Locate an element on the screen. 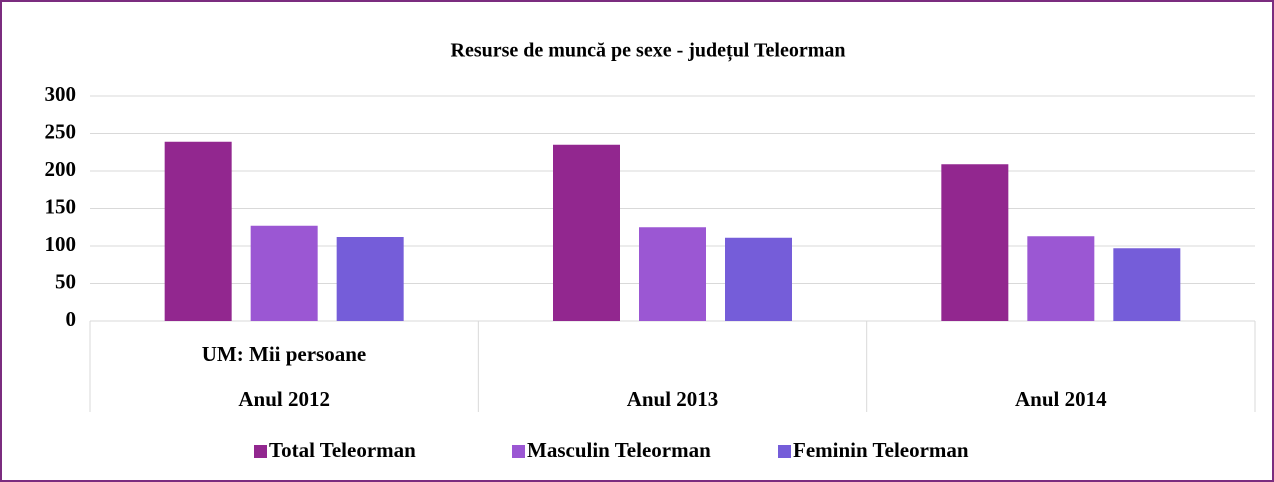 The image size is (1274, 482). unit-label: UM: Mii persoane is located at coordinates (284, 354).